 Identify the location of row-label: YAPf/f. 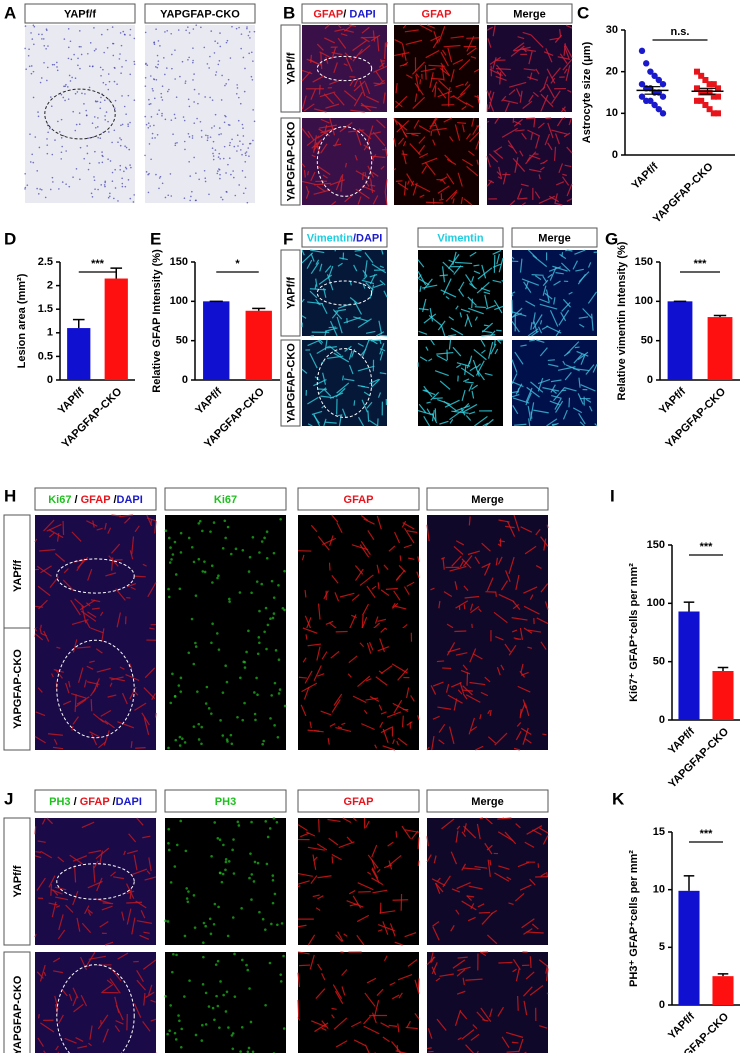
(291, 68).